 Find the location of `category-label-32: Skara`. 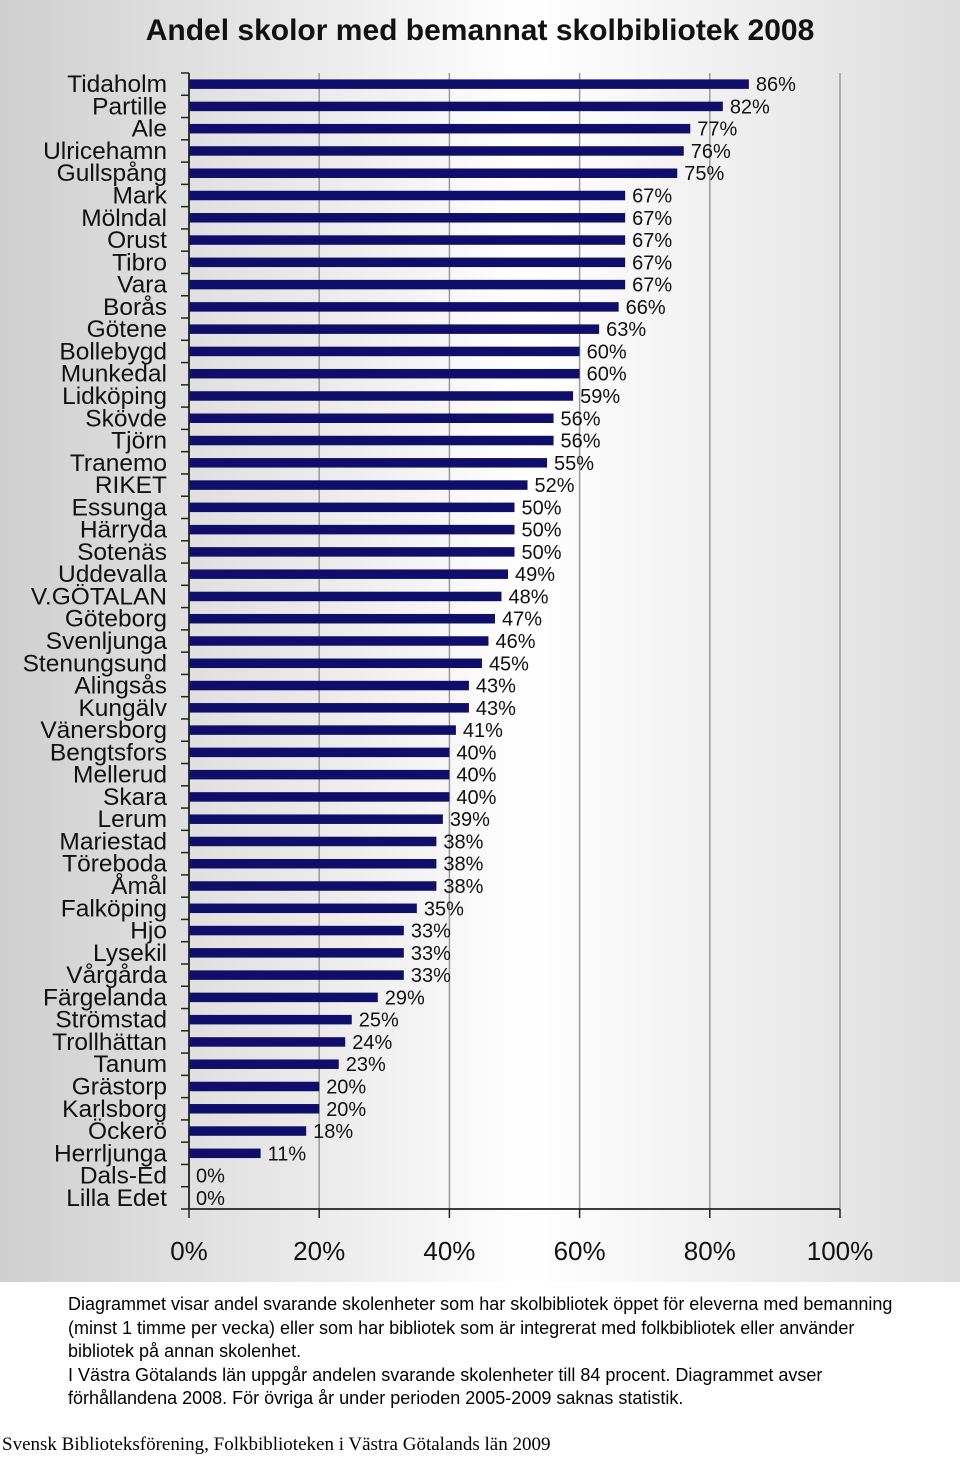

category-label-32: Skara is located at coordinates (135, 797).